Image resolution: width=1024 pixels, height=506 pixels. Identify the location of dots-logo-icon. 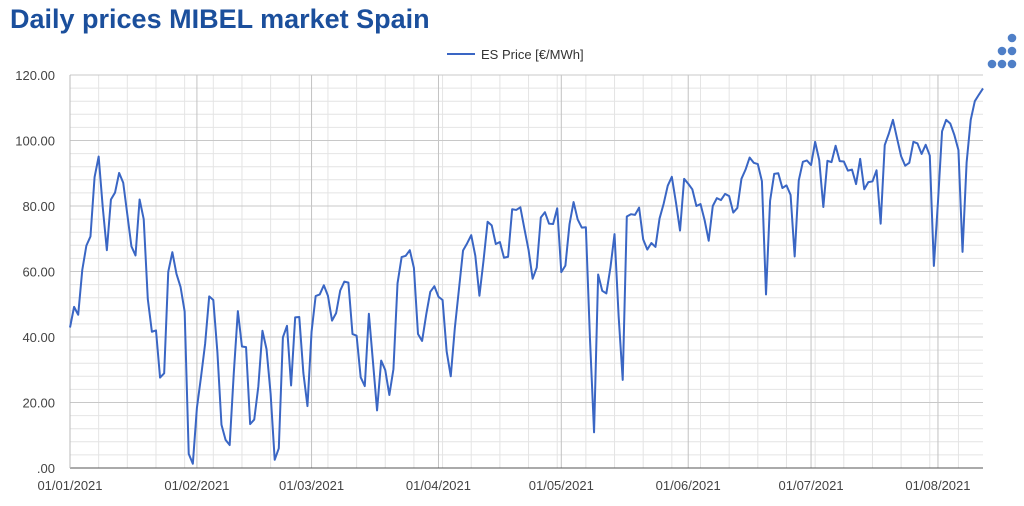
(1002, 51).